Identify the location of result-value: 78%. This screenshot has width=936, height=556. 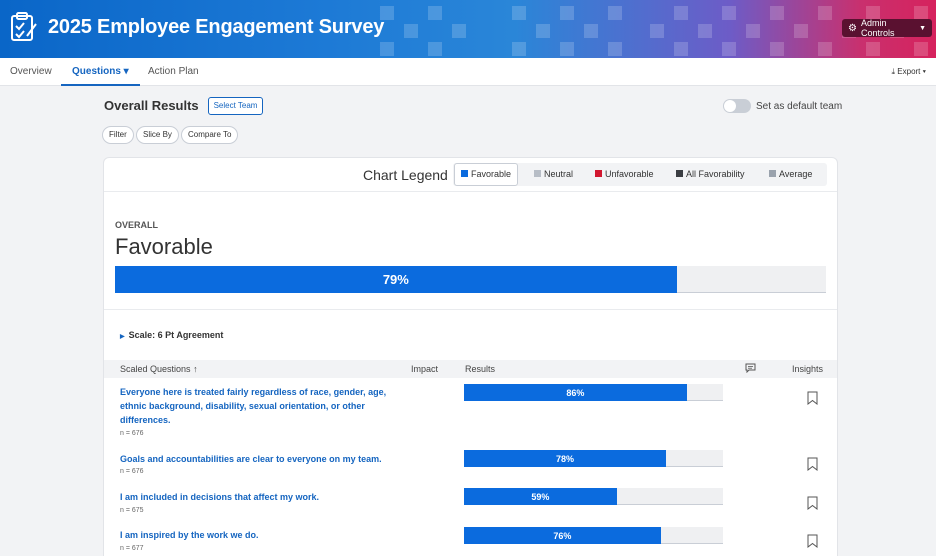
(565, 458).